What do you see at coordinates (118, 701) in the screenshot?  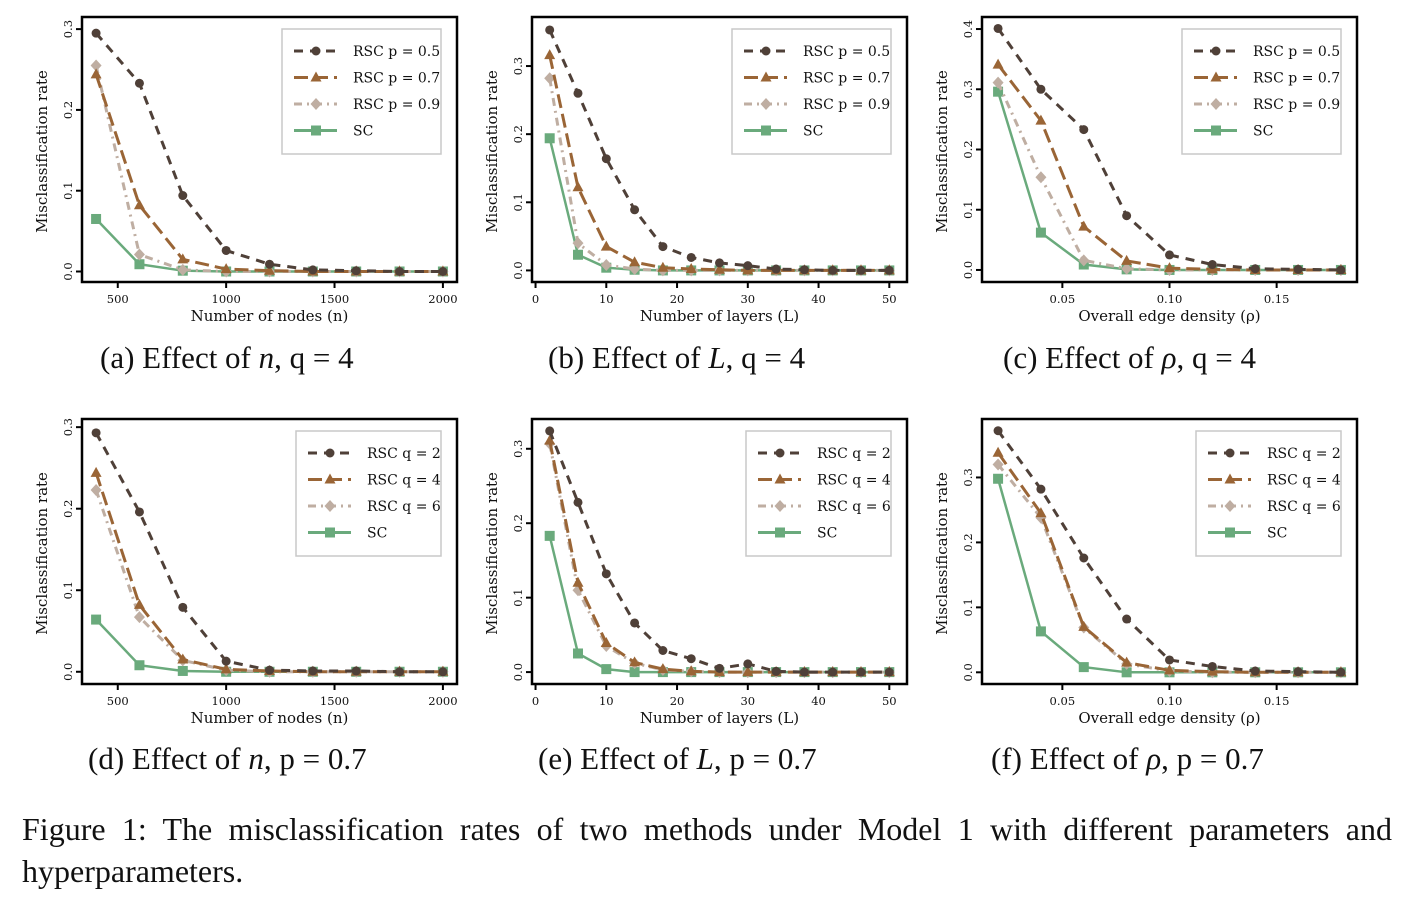 I see `x-tick-label: 500` at bounding box center [118, 701].